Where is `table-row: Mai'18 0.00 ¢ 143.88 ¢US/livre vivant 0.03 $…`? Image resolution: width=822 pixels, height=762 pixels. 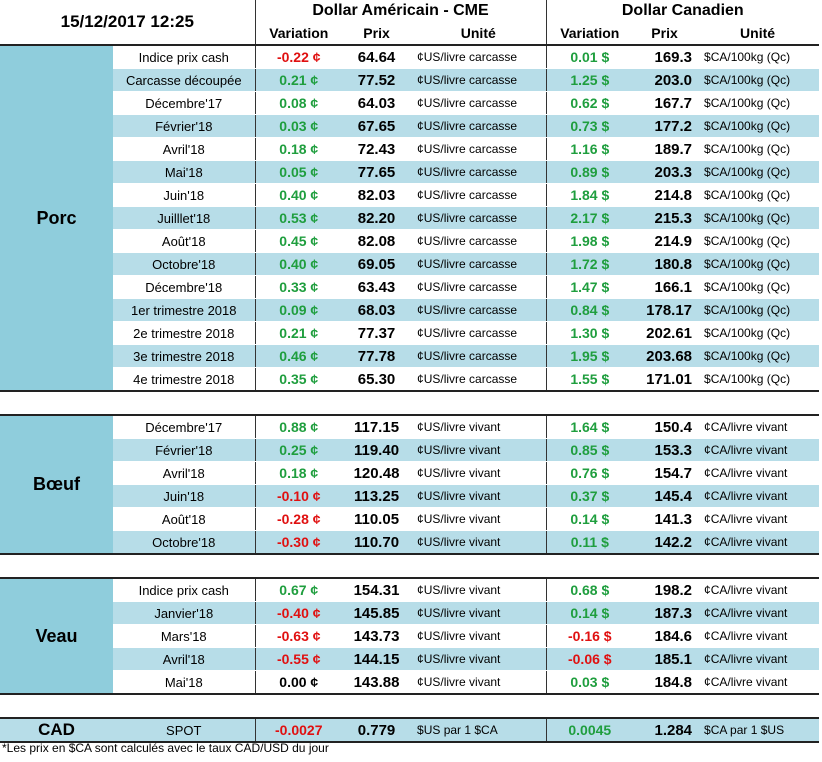
table-row: Mai'18 0.00 ¢ 143.88 ¢US/livre vivant 0.03 $… is located at coordinates (410, 682).